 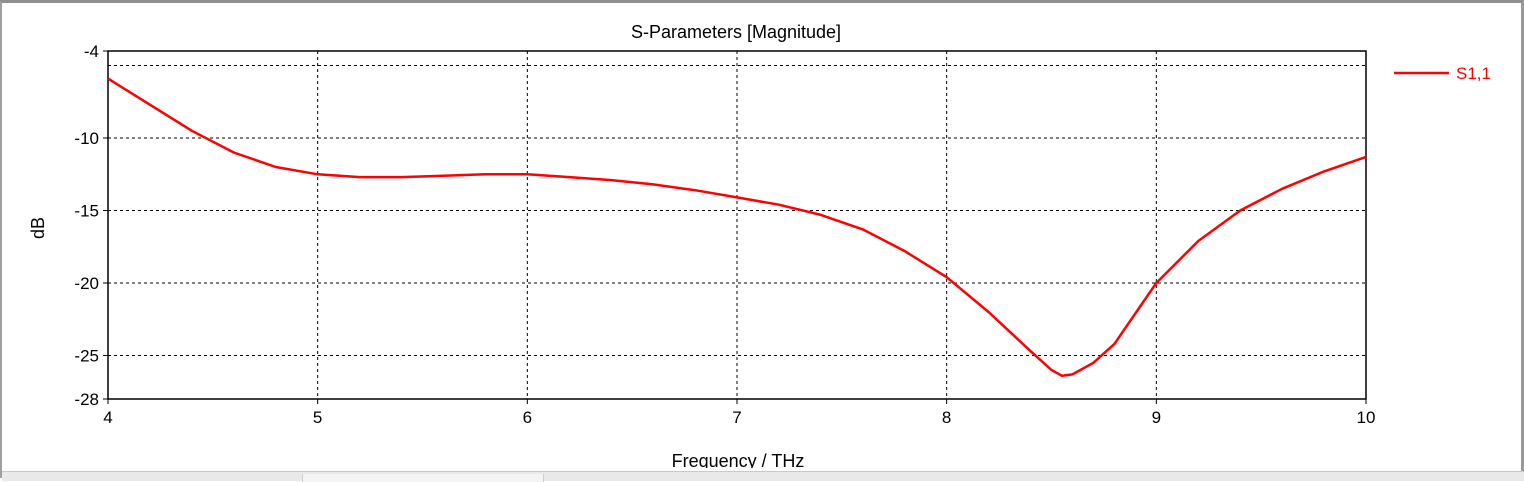 What do you see at coordinates (946, 417) in the screenshot?
I see `x-tick-label: 8` at bounding box center [946, 417].